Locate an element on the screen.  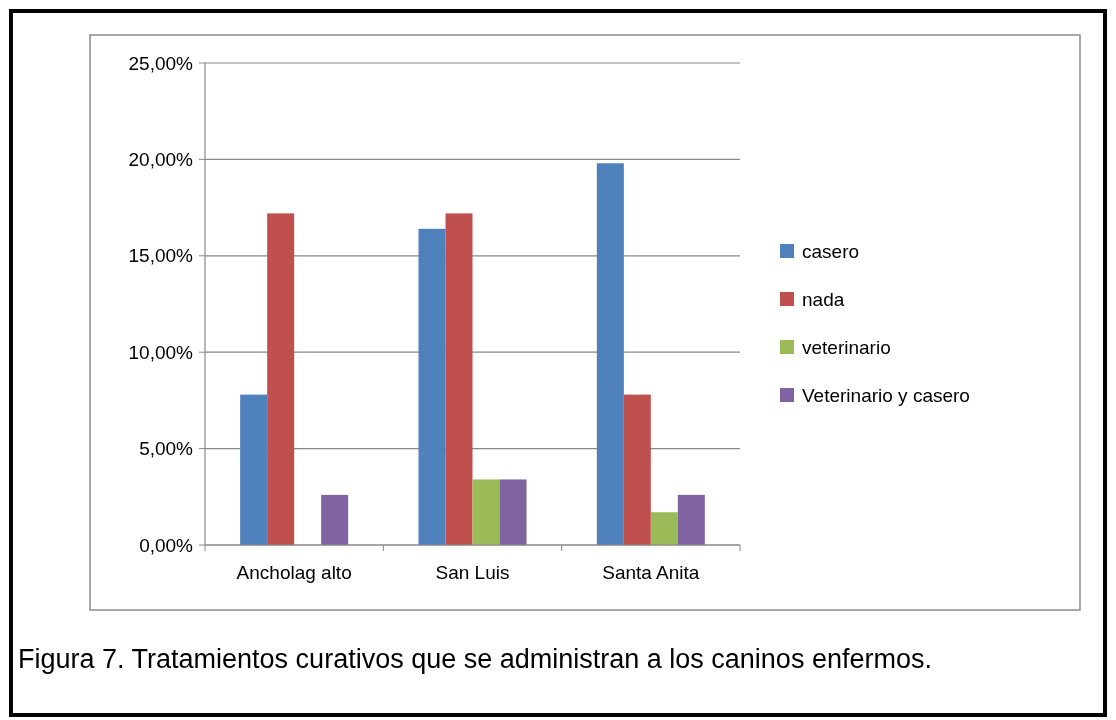
y-tick-label: 5,00% is located at coordinates (166, 449).